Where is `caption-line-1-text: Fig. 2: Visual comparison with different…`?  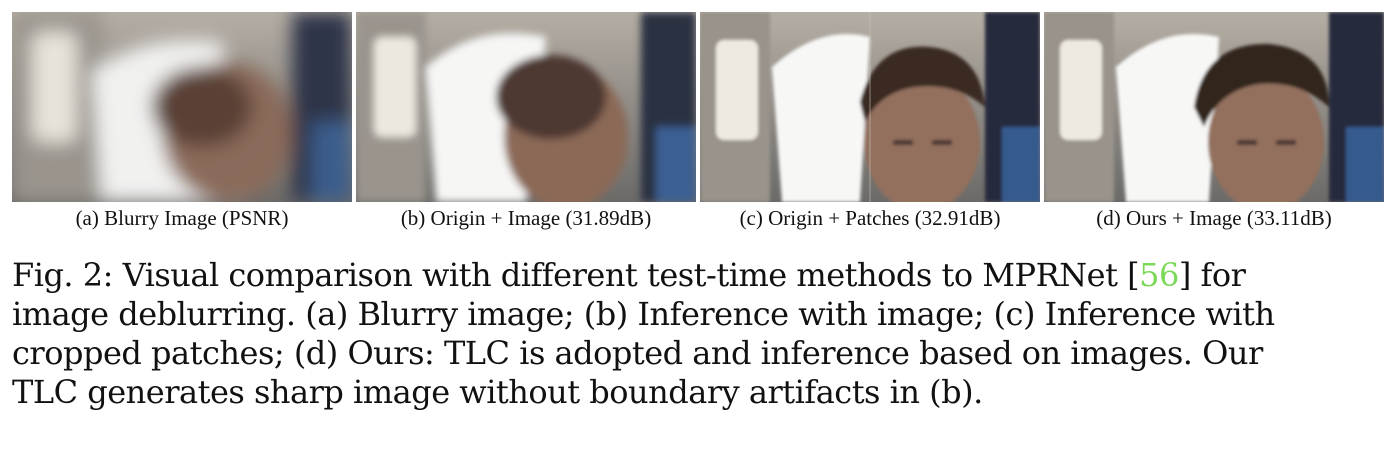 caption-line-1-text: Fig. 2: Visual comparison with different… is located at coordinates (576, 275).